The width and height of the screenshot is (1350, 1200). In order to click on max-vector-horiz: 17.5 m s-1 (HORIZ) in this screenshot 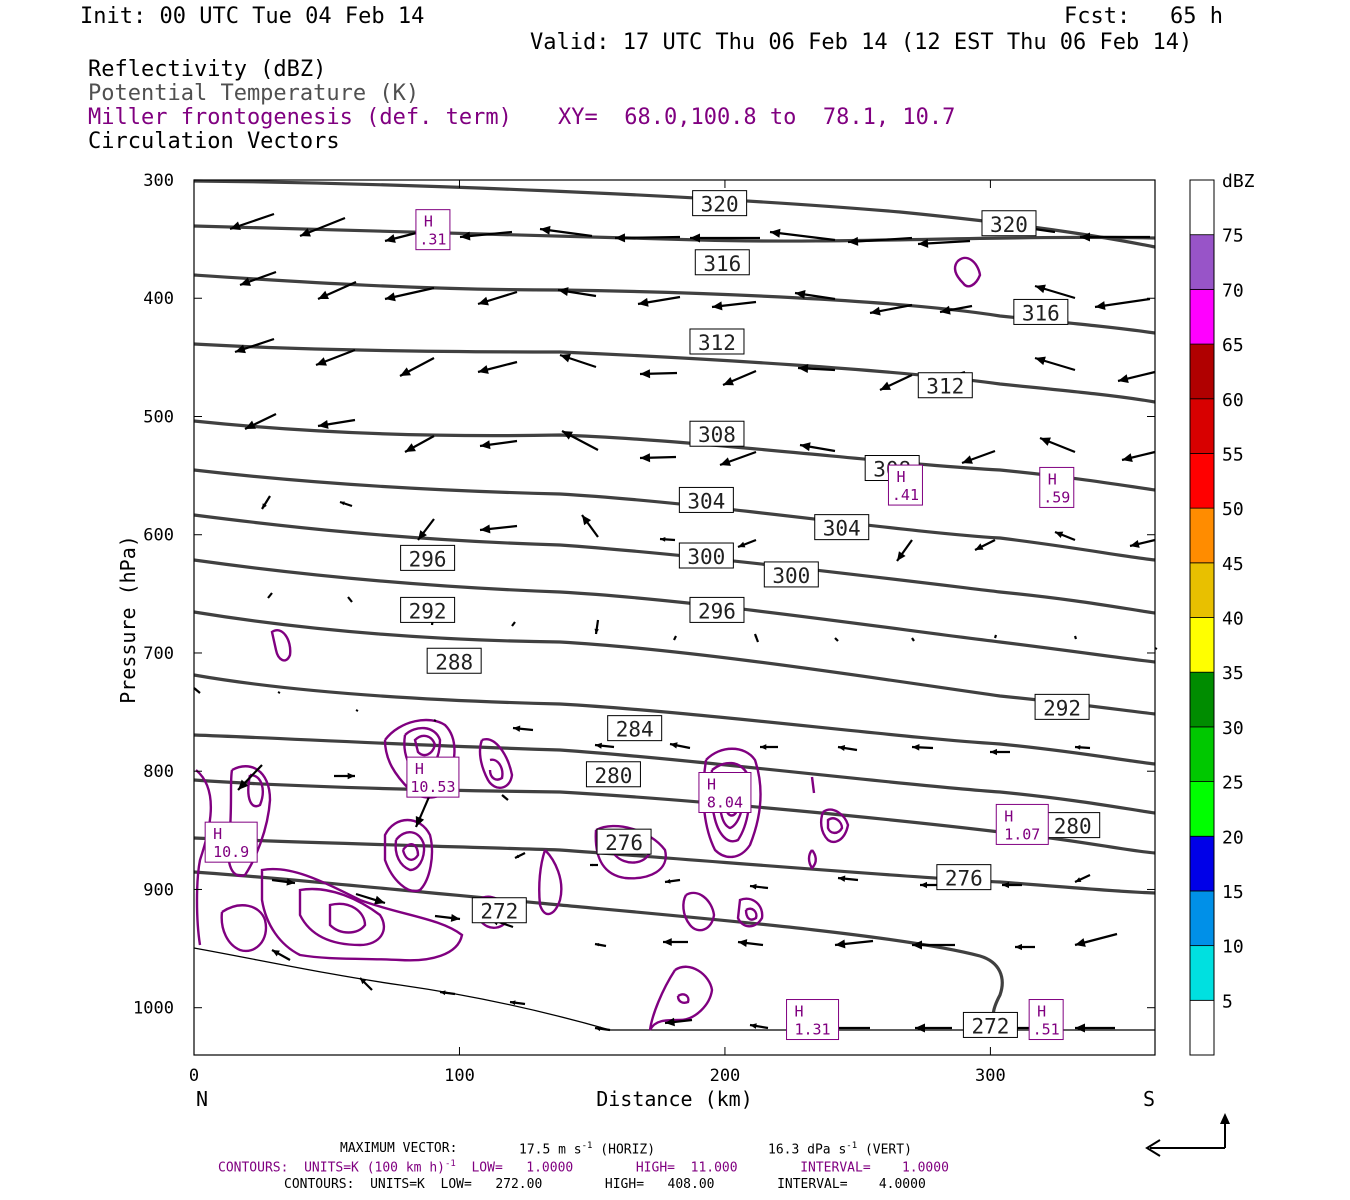, I will do `click(587, 1149)`.